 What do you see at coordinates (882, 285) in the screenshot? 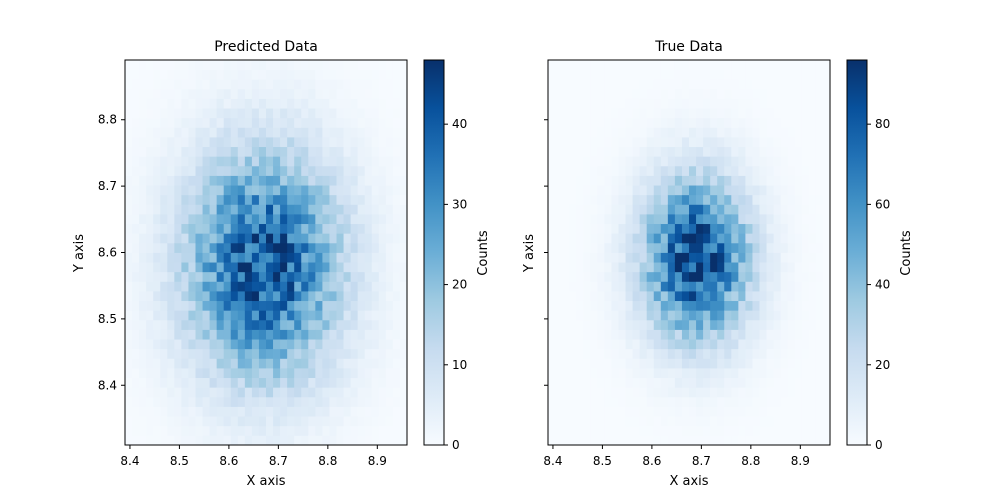
I see `true-colorbar-tick-label: 40` at bounding box center [882, 285].